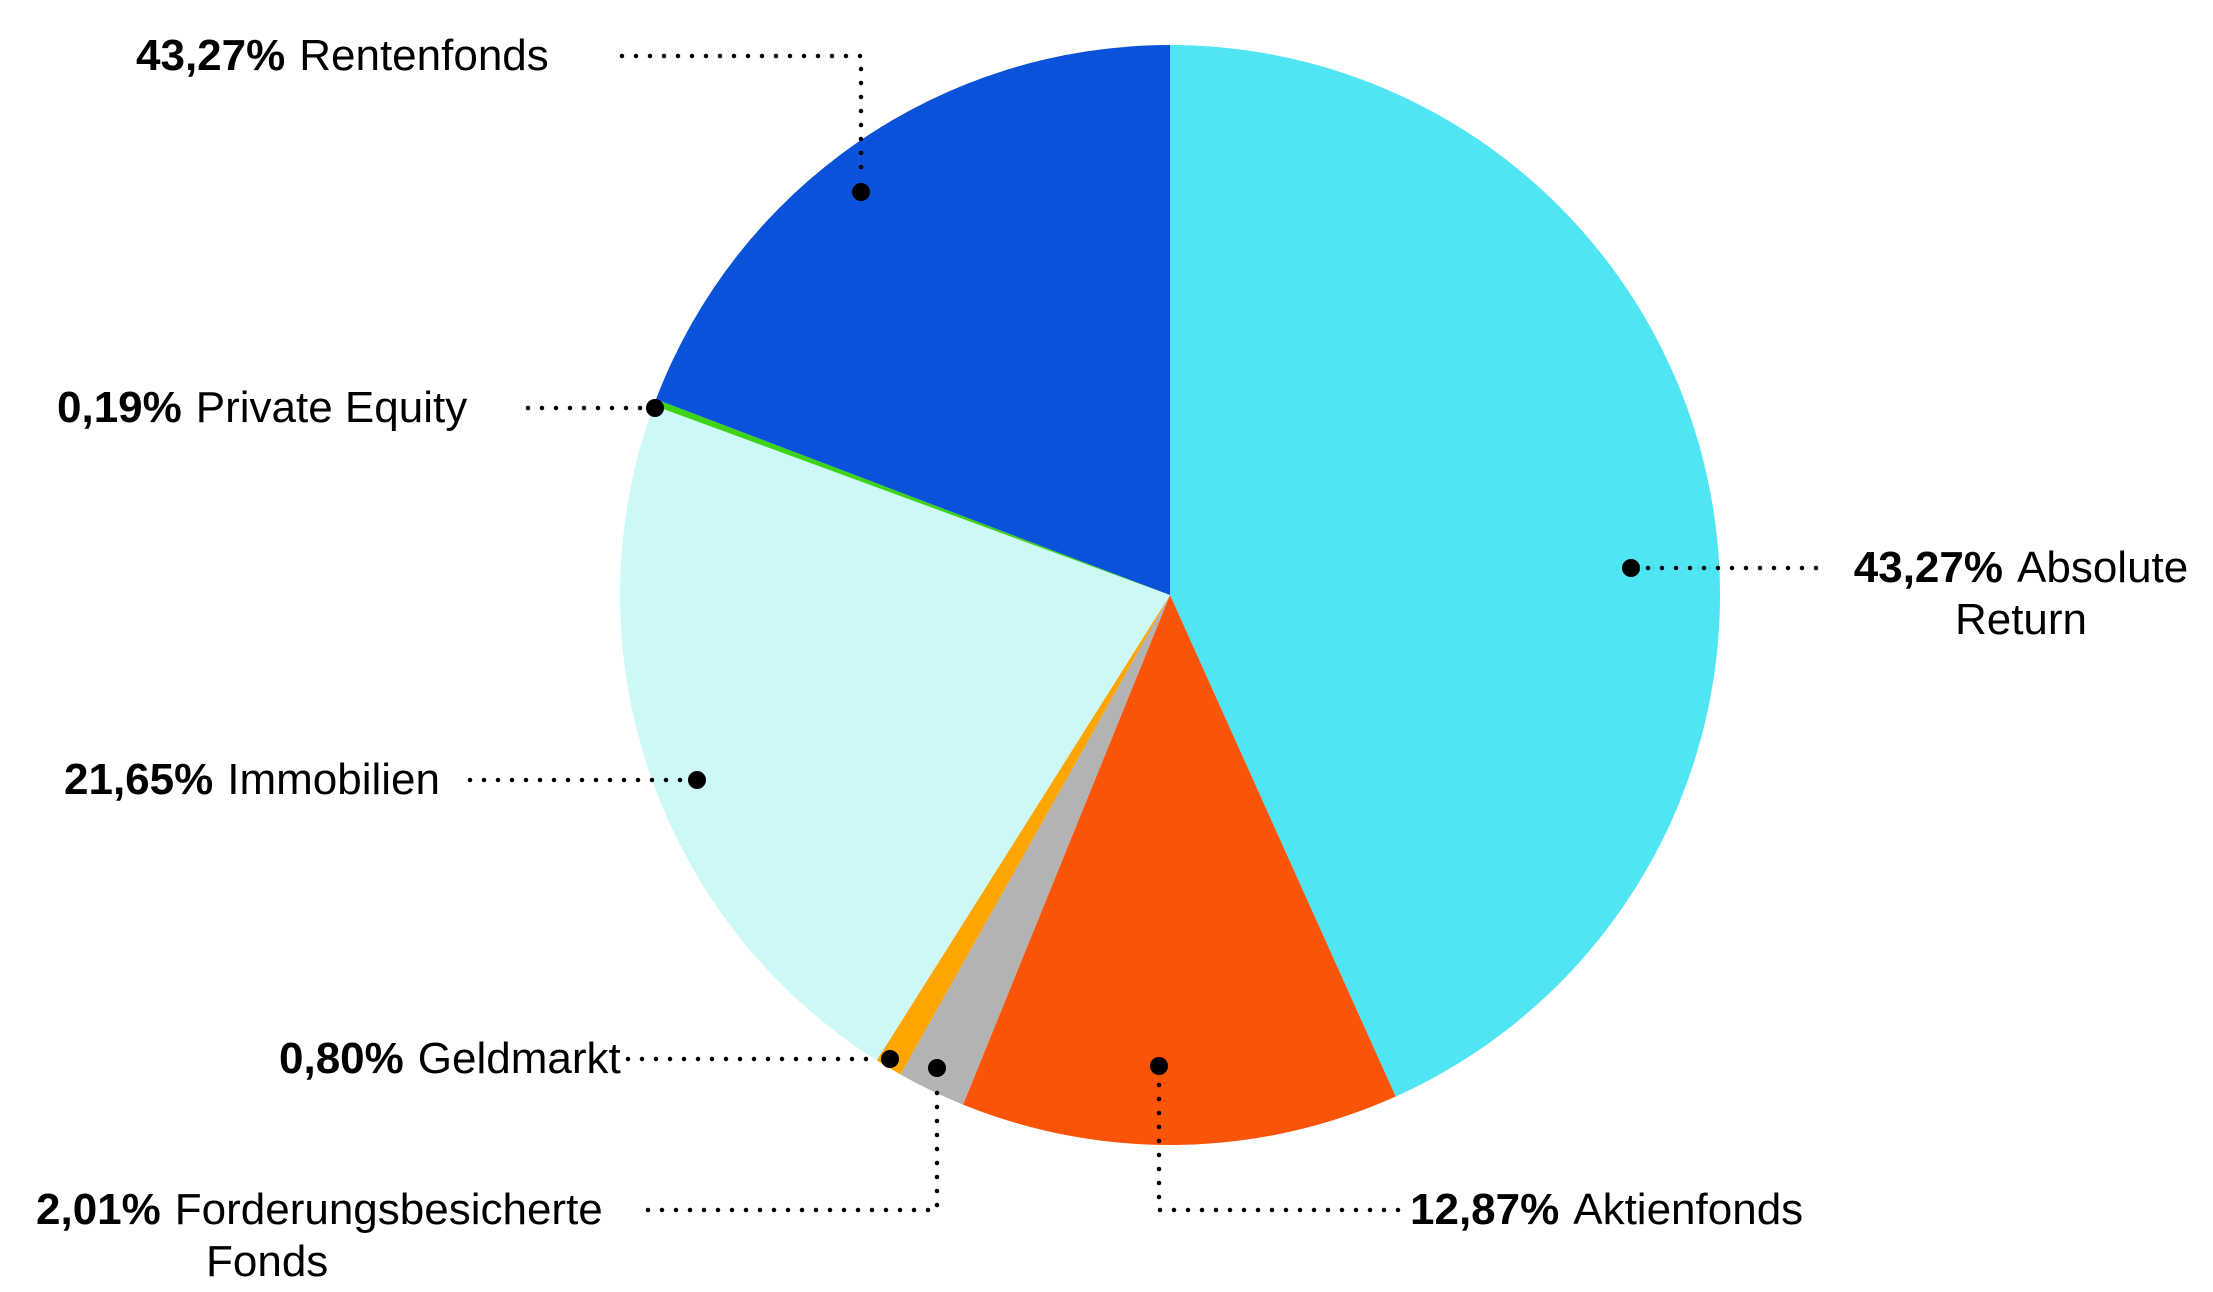 This screenshot has width=2213, height=1292. I want to click on dot-forderungsbesicherte-fonds, so click(937, 1068).